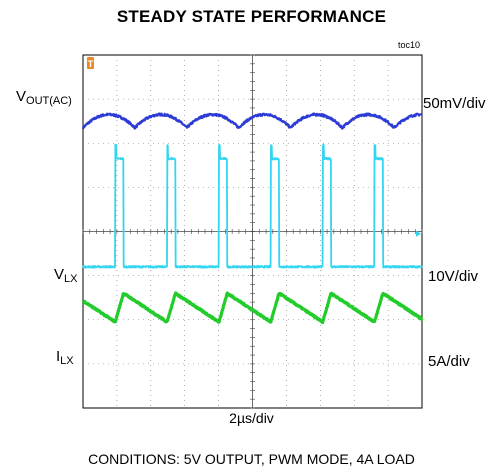 The image size is (503, 467). I want to click on ilx-scale: 5A/div, so click(449, 361).